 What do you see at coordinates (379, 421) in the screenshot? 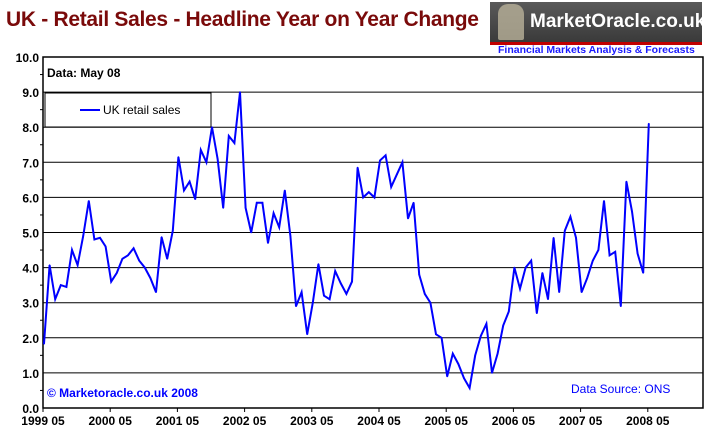
I see `x-tick-label: 2004 05` at bounding box center [379, 421].